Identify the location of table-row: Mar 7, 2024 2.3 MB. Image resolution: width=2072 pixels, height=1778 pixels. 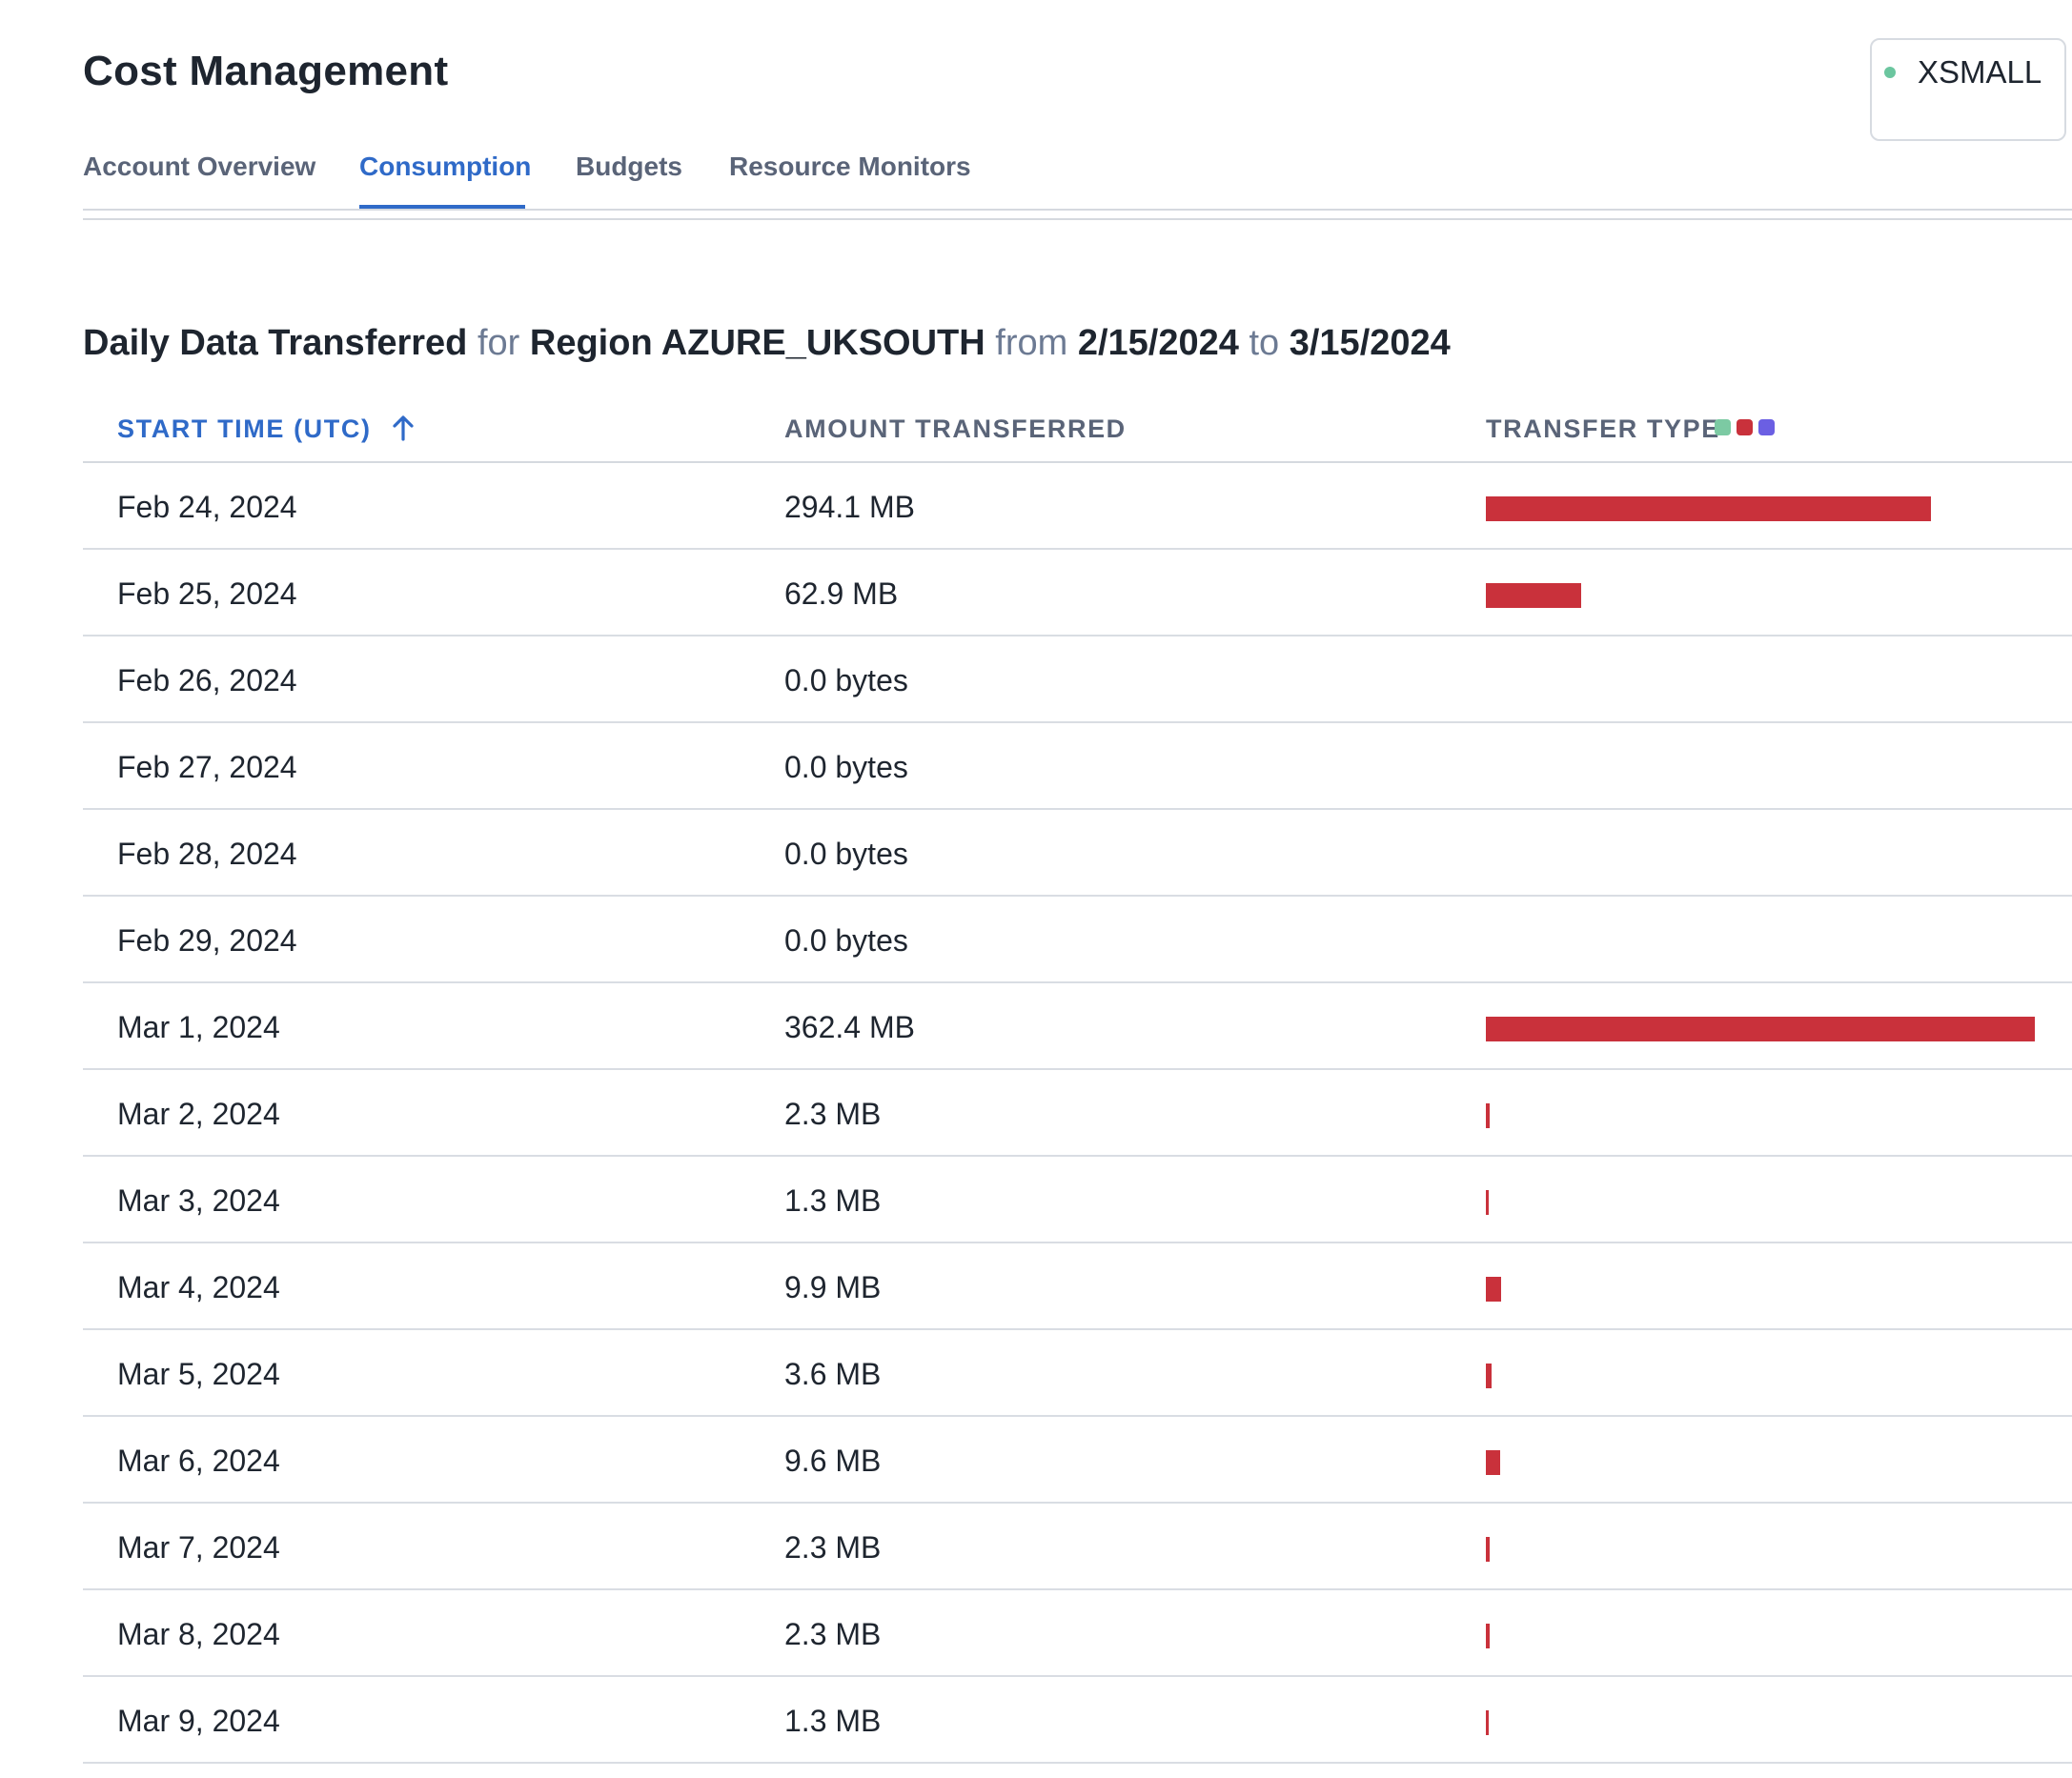
(1077, 1547).